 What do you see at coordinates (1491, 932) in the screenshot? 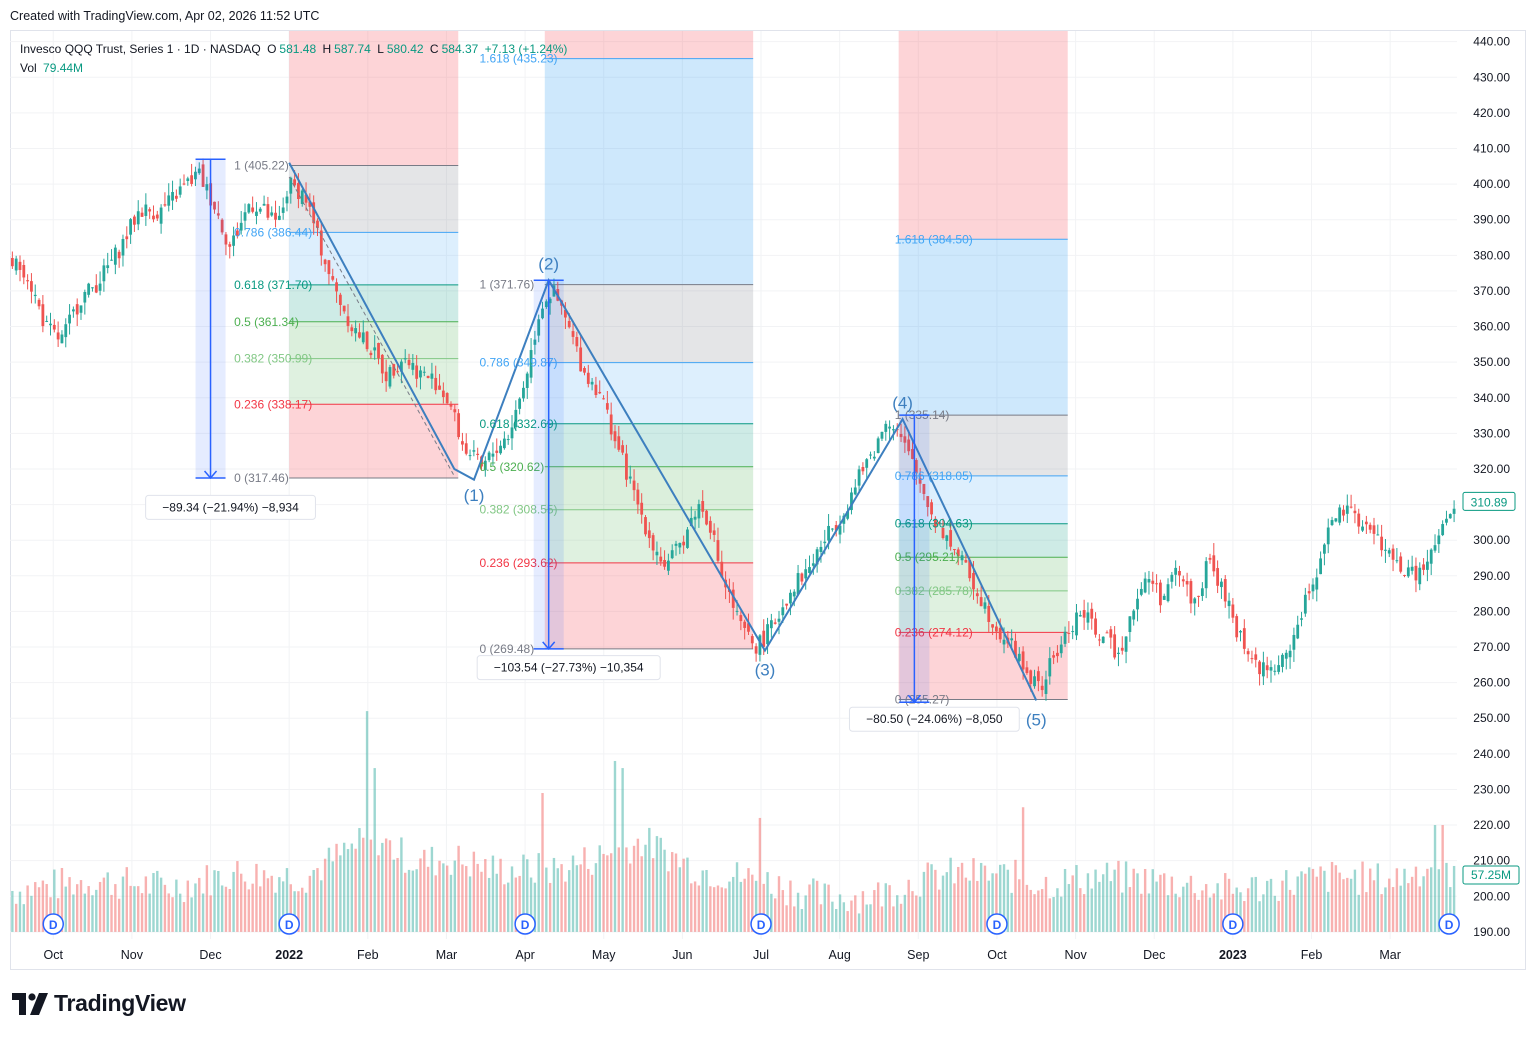
I see `y-tick-label: 190.00` at bounding box center [1491, 932].